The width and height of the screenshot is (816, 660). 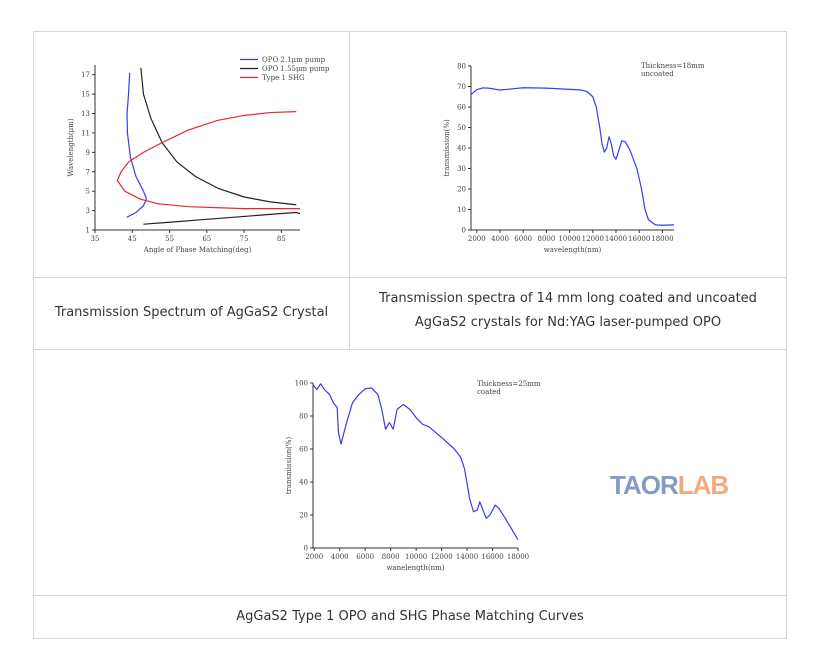 What do you see at coordinates (88, 231) in the screenshot?
I see `y-tick-label: 1` at bounding box center [88, 231].